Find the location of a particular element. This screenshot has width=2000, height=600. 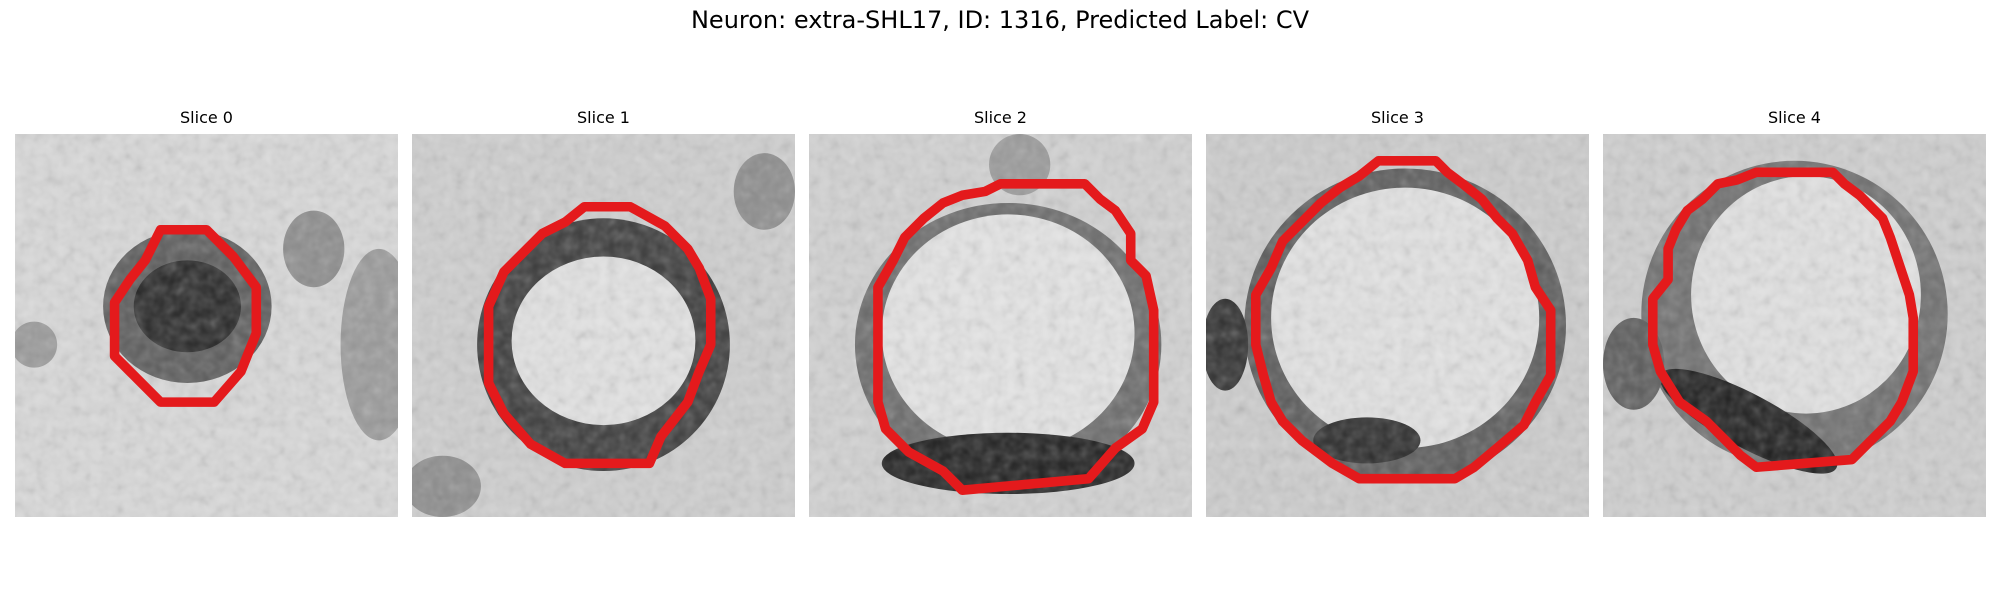

slice-panel-2: Slice 2 is located at coordinates (1000, 314).